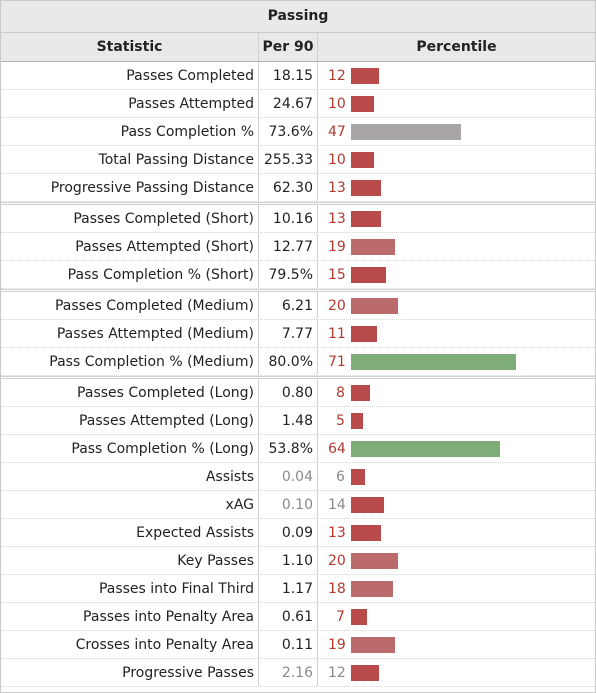  What do you see at coordinates (288, 532) in the screenshot?
I see `per90-value: 0.09` at bounding box center [288, 532].